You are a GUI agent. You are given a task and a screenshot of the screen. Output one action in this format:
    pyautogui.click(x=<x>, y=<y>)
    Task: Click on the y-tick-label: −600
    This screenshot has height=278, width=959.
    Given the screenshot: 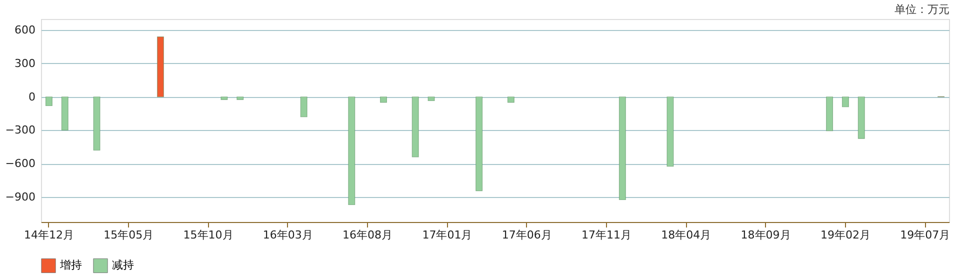 What is the action you would take?
    pyautogui.click(x=20, y=163)
    